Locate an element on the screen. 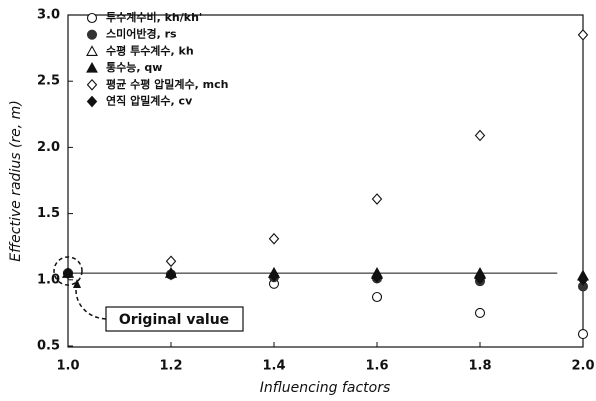 This screenshot has height=401, width=596. x-tick-label: 1.8 is located at coordinates (479, 366).